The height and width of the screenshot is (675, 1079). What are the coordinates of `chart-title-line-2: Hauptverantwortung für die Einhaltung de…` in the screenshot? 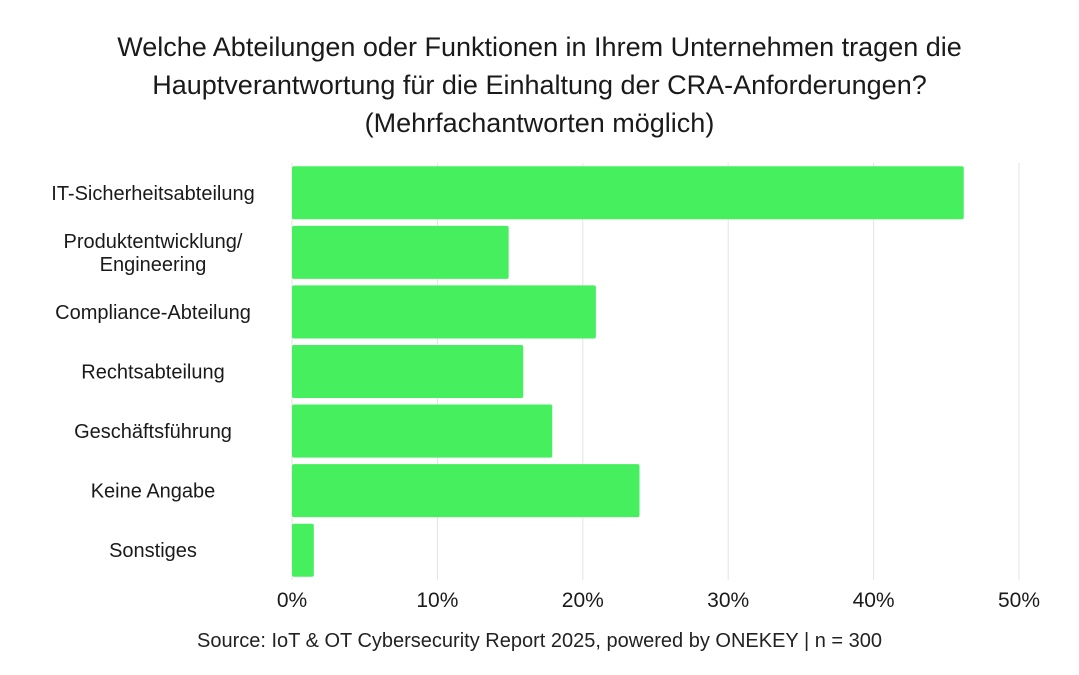 It's located at (539, 85).